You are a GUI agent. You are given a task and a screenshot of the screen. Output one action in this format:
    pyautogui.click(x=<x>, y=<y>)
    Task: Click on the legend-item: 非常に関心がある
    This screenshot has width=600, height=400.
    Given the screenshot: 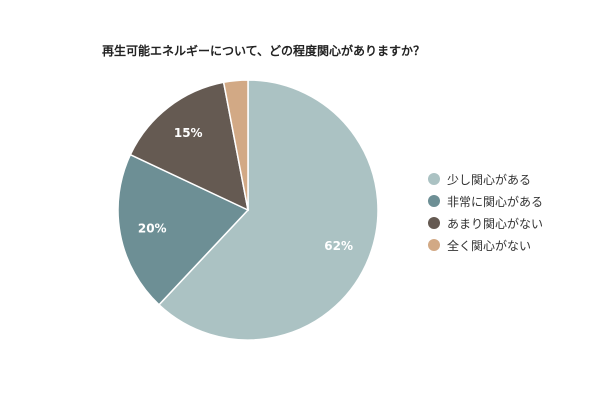 What is the action you would take?
    pyautogui.click(x=485, y=201)
    